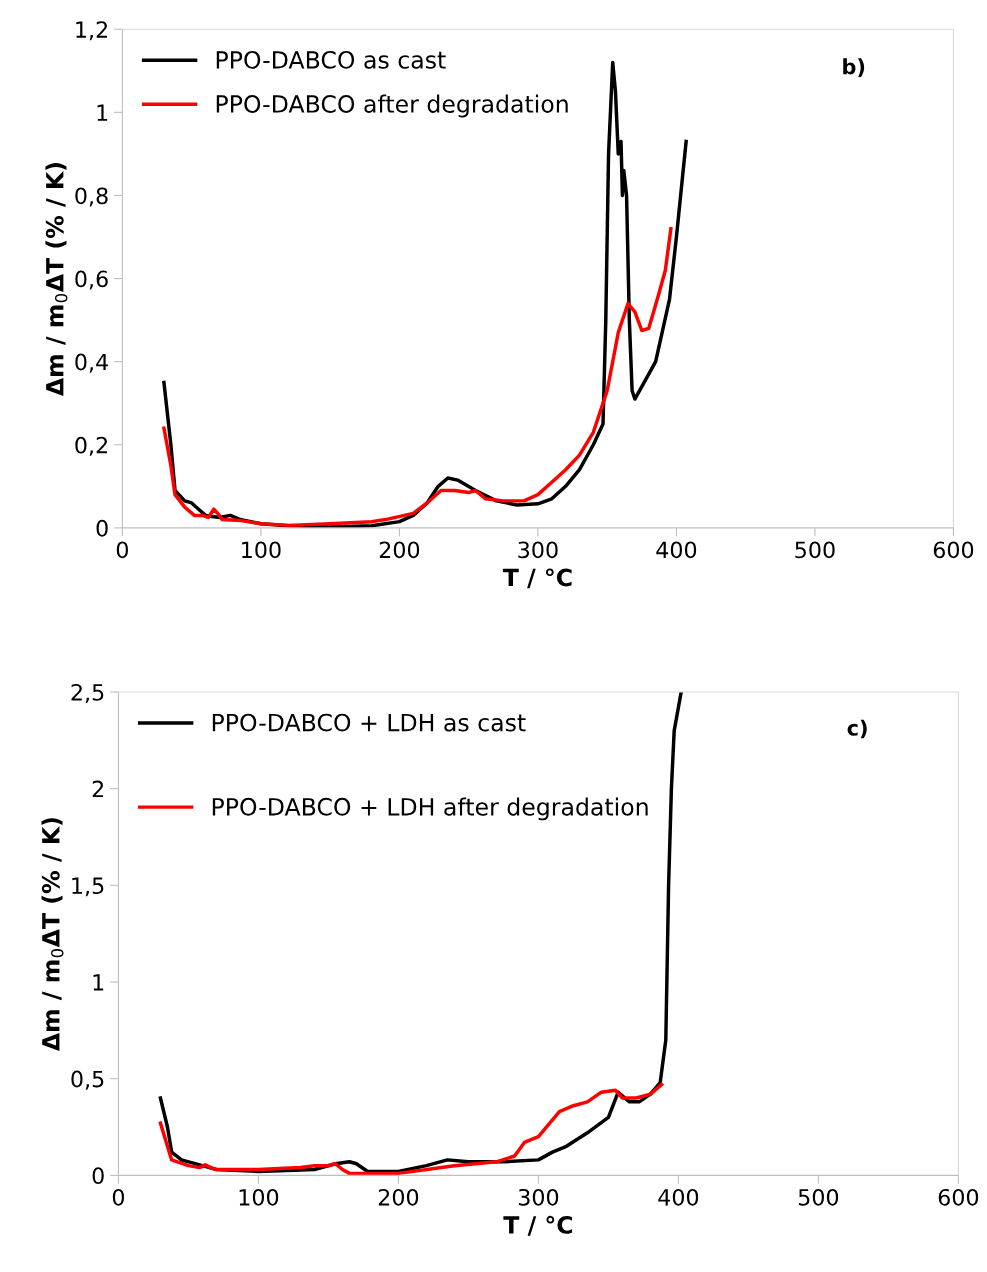 This screenshot has width=987, height=1272. What do you see at coordinates (87, 693) in the screenshot?
I see `y-tick-label: 2,5` at bounding box center [87, 693].